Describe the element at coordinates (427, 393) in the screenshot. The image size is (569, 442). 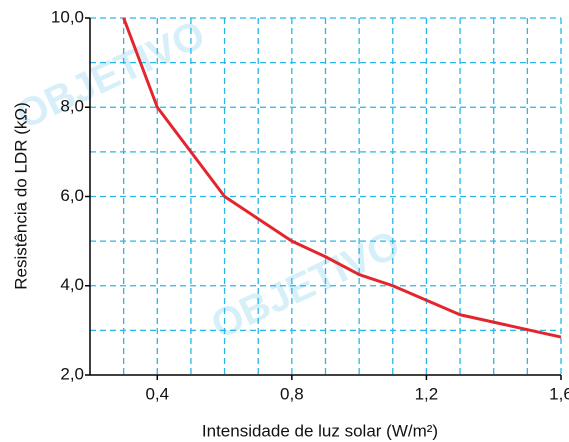
I see `x-tick-label: 1,2` at that location.